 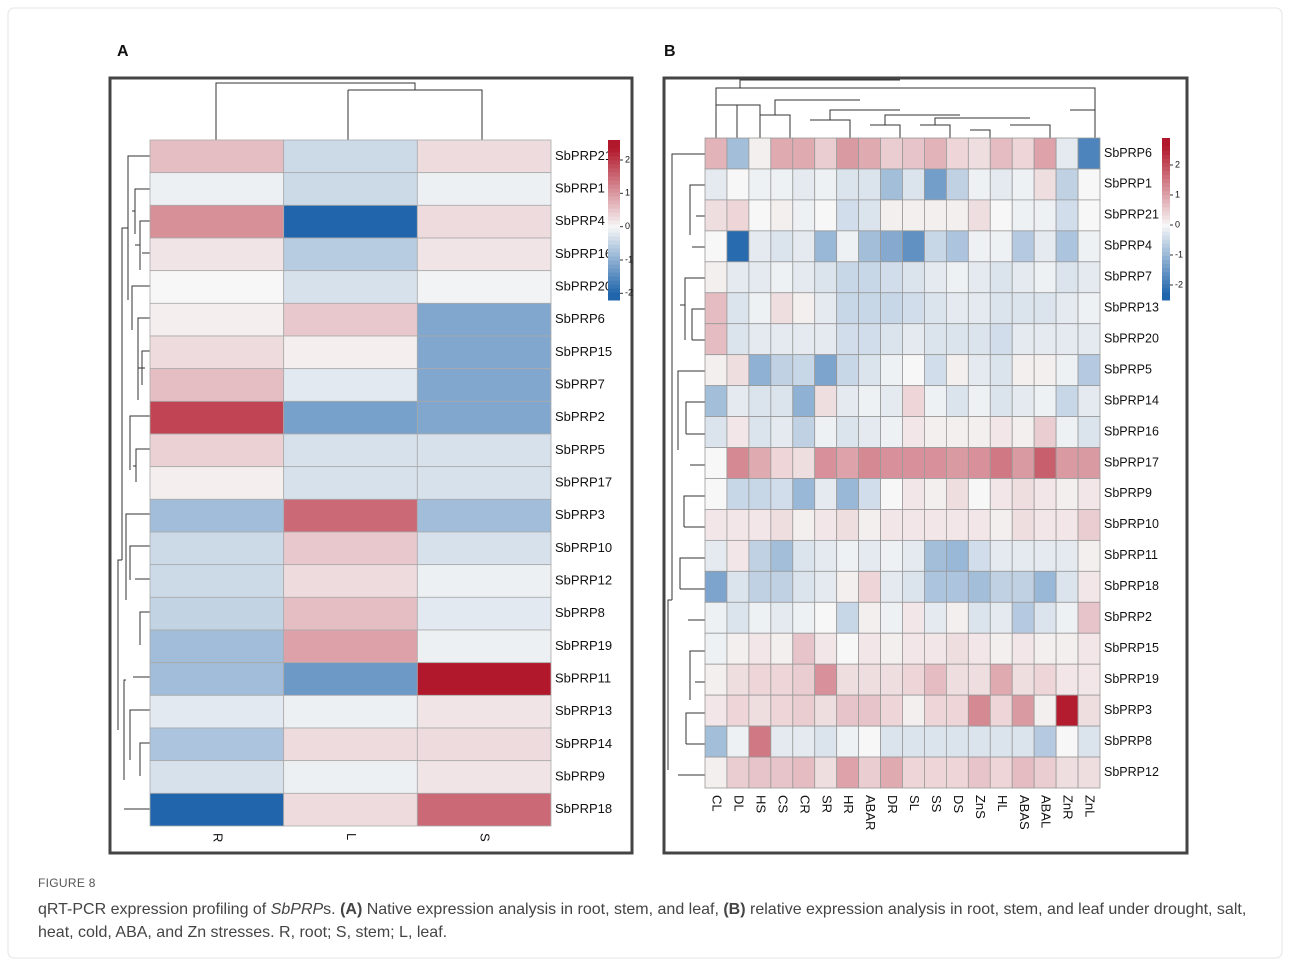 I want to click on column-label: ZnS, so click(x=980, y=807).